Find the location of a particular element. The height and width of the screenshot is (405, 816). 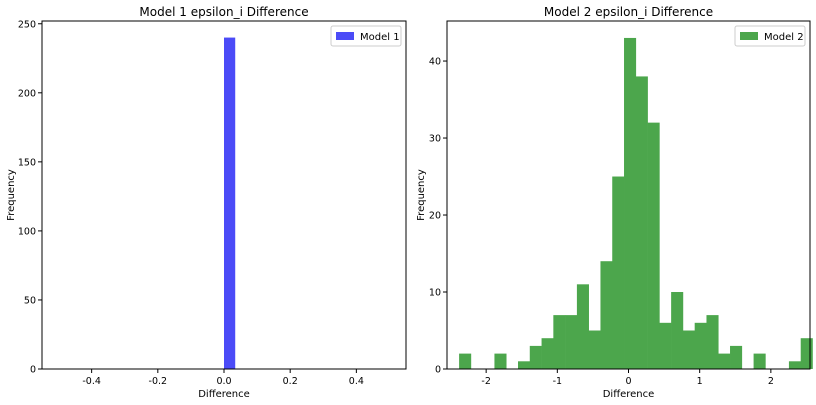

bars is located at coordinates (230, 203).